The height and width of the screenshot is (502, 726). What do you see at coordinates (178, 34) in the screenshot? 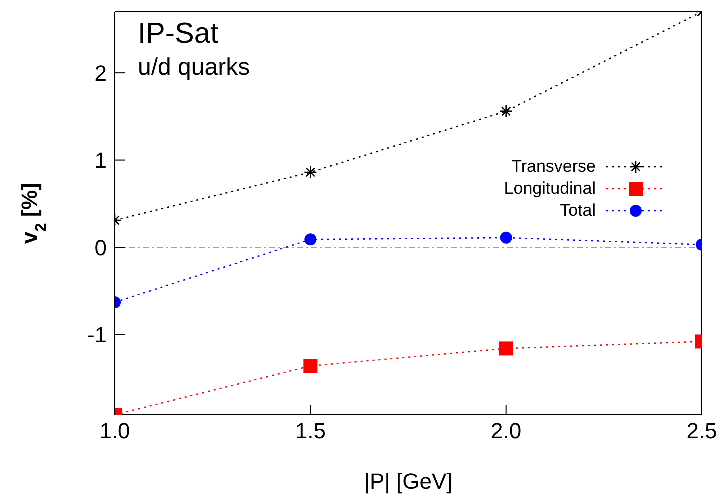
I see `annotation: IP-Sat` at bounding box center [178, 34].